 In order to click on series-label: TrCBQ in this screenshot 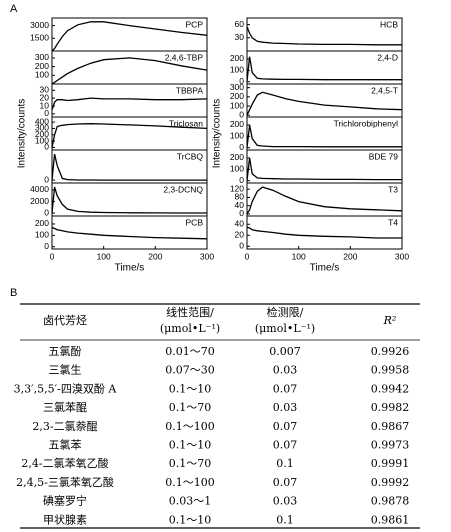, I will do `click(190, 156)`.